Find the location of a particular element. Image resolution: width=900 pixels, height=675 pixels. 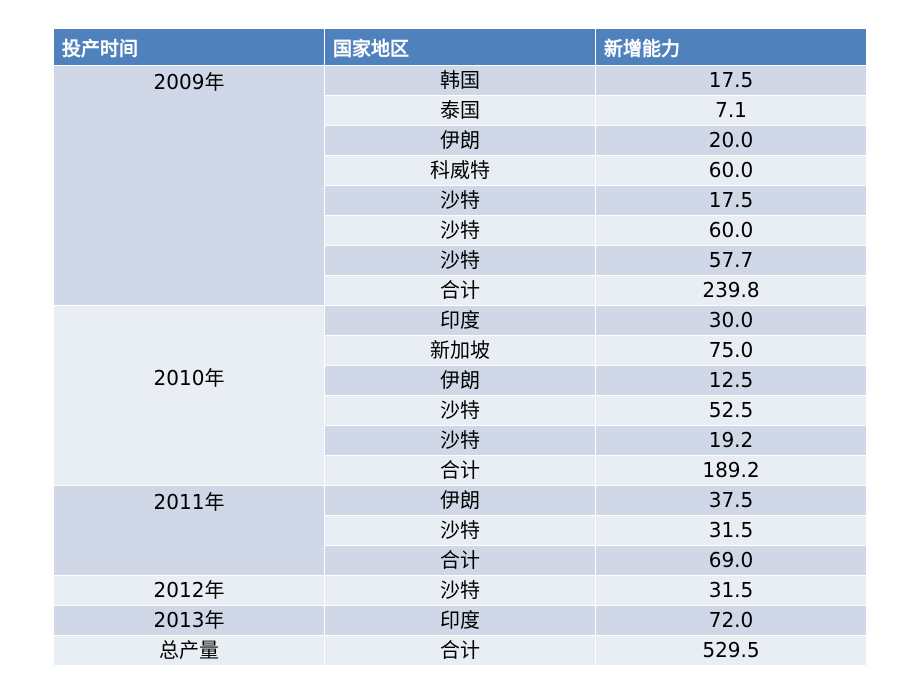

table-row: 沙特 60.0 is located at coordinates (460, 230).